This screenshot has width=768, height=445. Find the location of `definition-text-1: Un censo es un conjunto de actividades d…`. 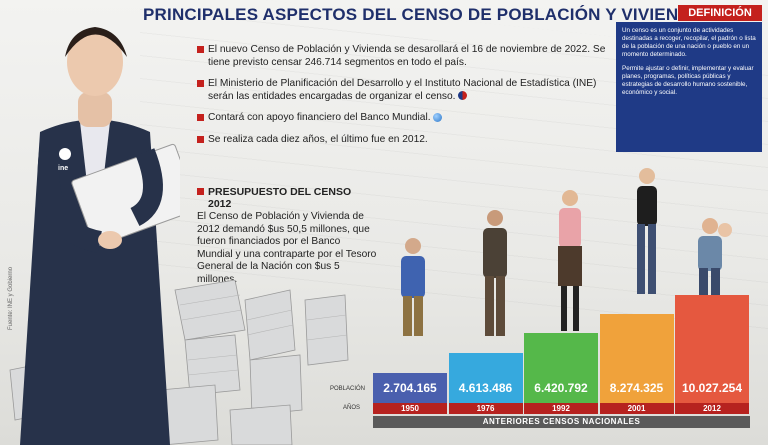

definition-text-1: Un censo es un conjunto de actividades d… is located at coordinates (689, 42).